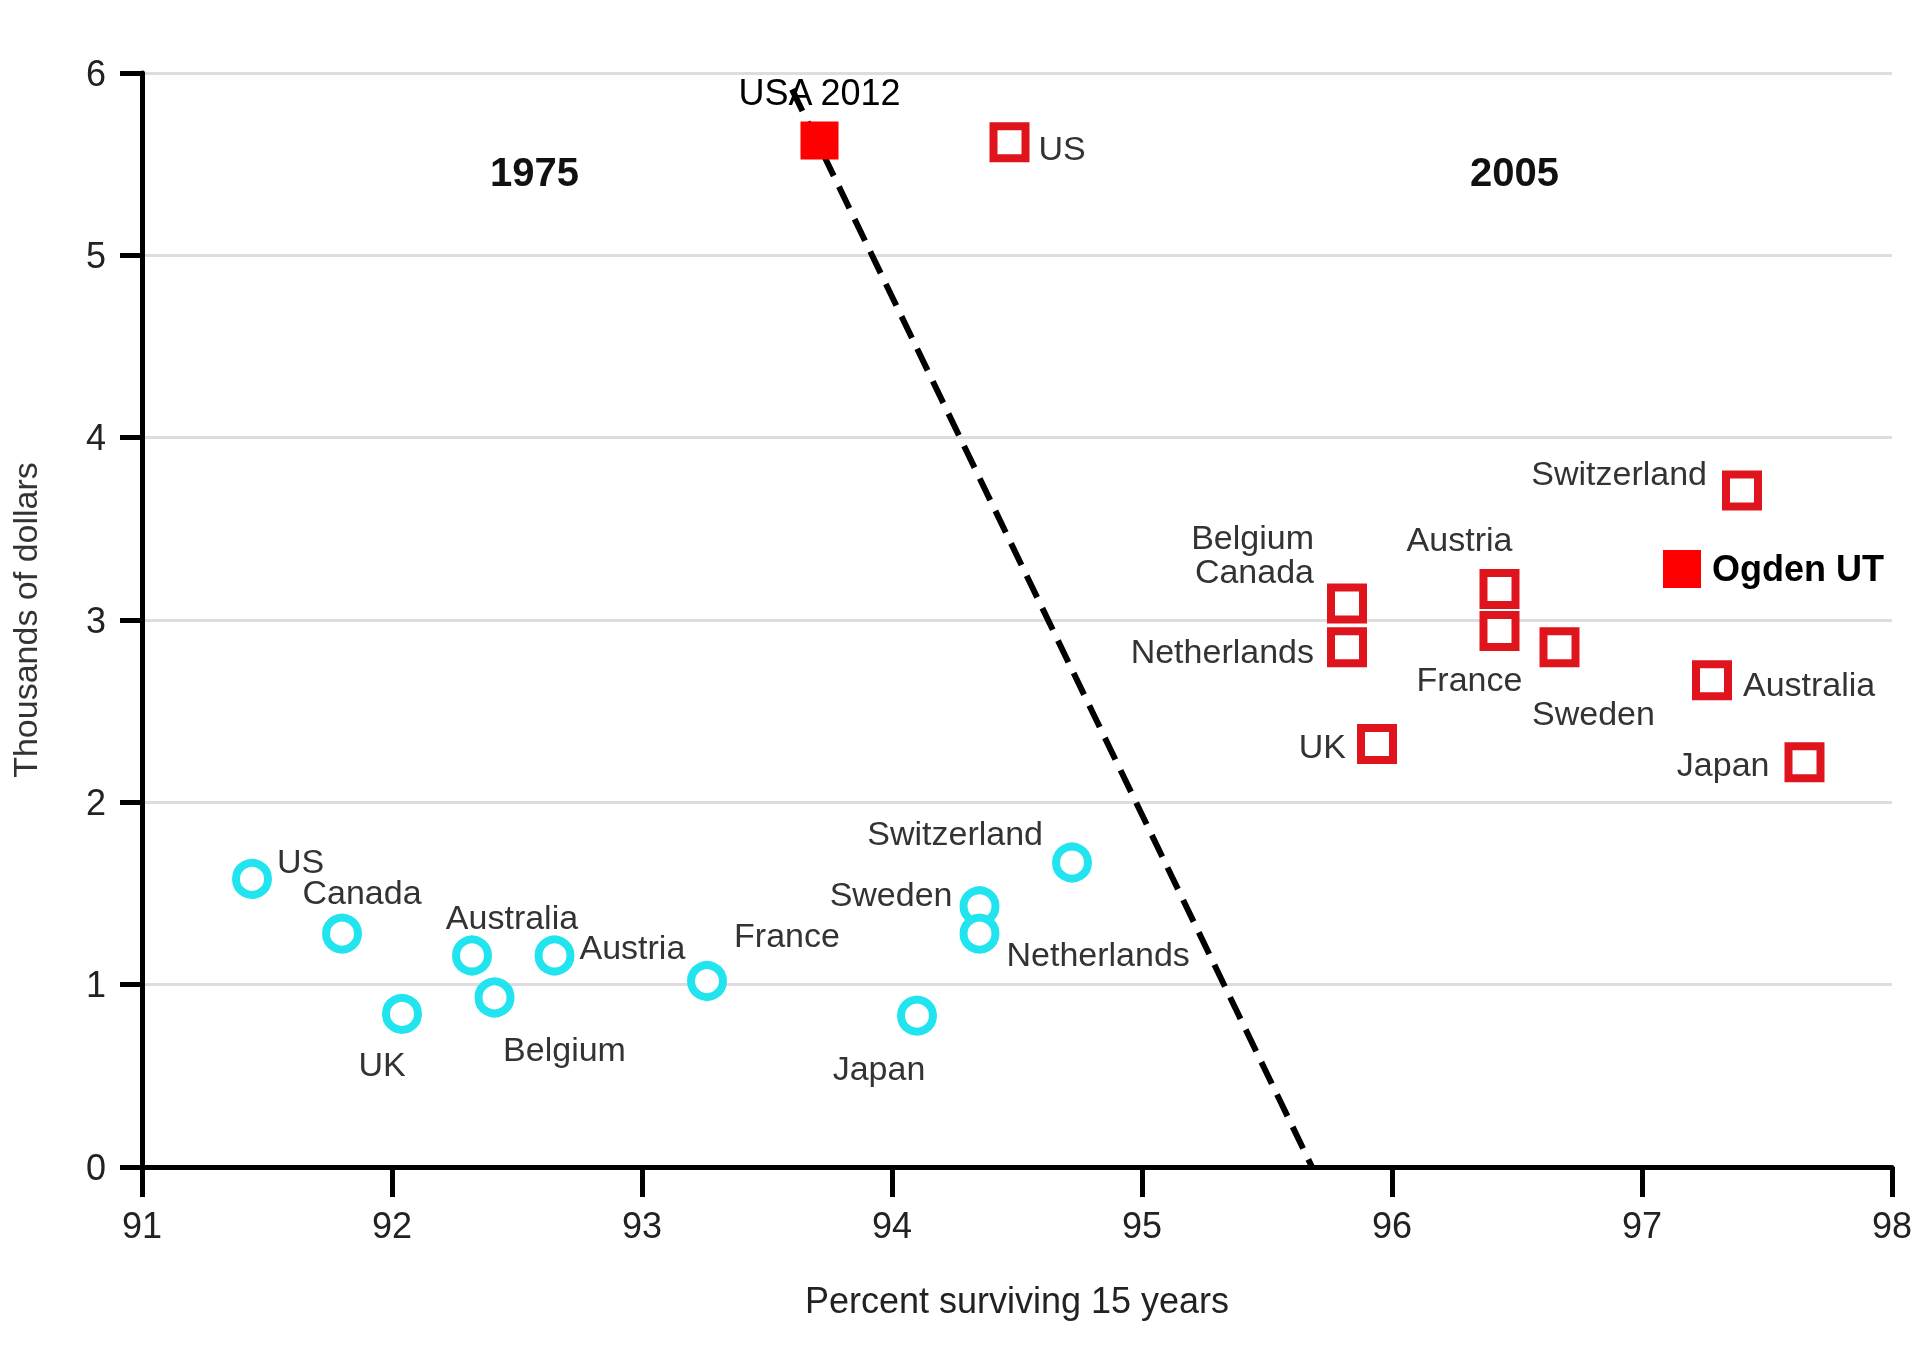 Image resolution: width=1920 pixels, height=1372 pixels. What do you see at coordinates (1642, 1225) in the screenshot?
I see `x-tick-label: 97` at bounding box center [1642, 1225].